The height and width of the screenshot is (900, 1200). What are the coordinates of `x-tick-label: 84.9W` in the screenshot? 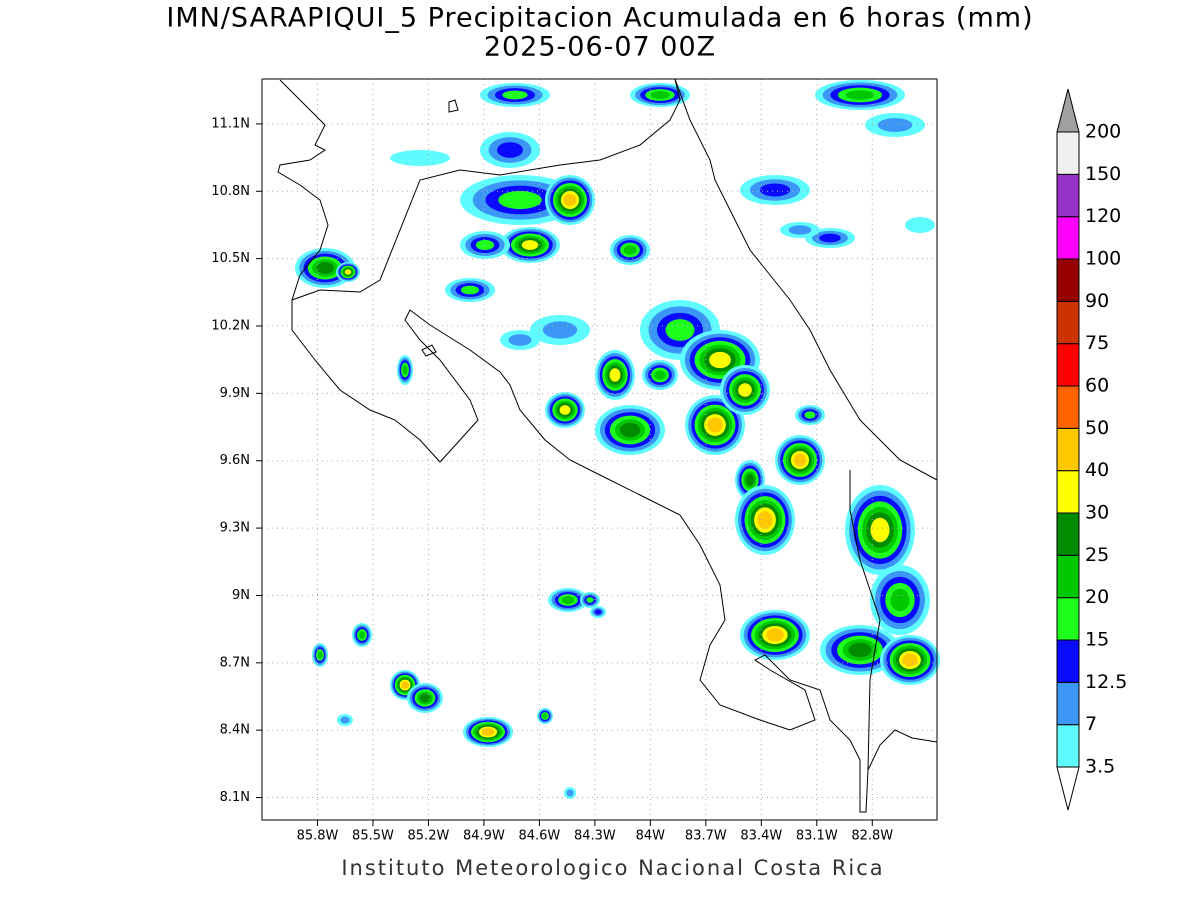 It's located at (484, 836).